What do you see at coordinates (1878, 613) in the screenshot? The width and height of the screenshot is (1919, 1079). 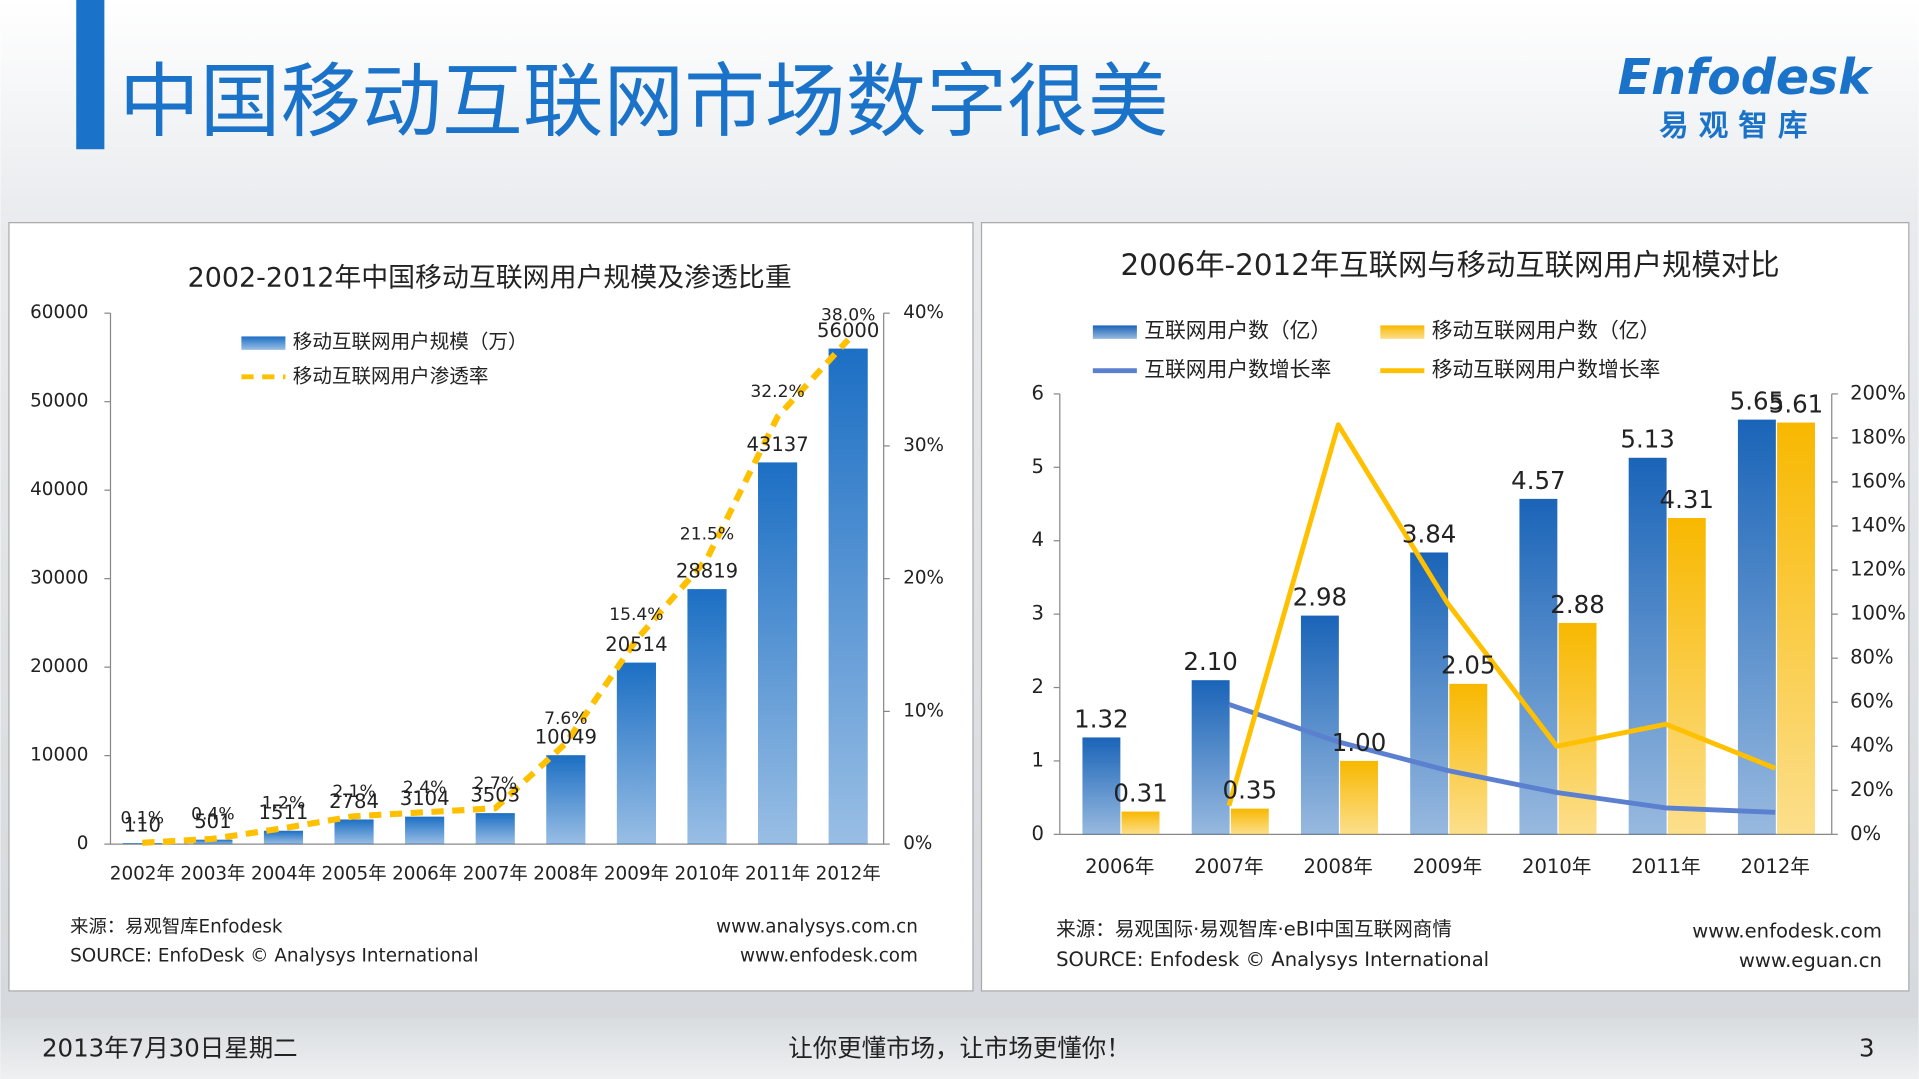 I see `y2-tick-label: 100%` at bounding box center [1878, 613].